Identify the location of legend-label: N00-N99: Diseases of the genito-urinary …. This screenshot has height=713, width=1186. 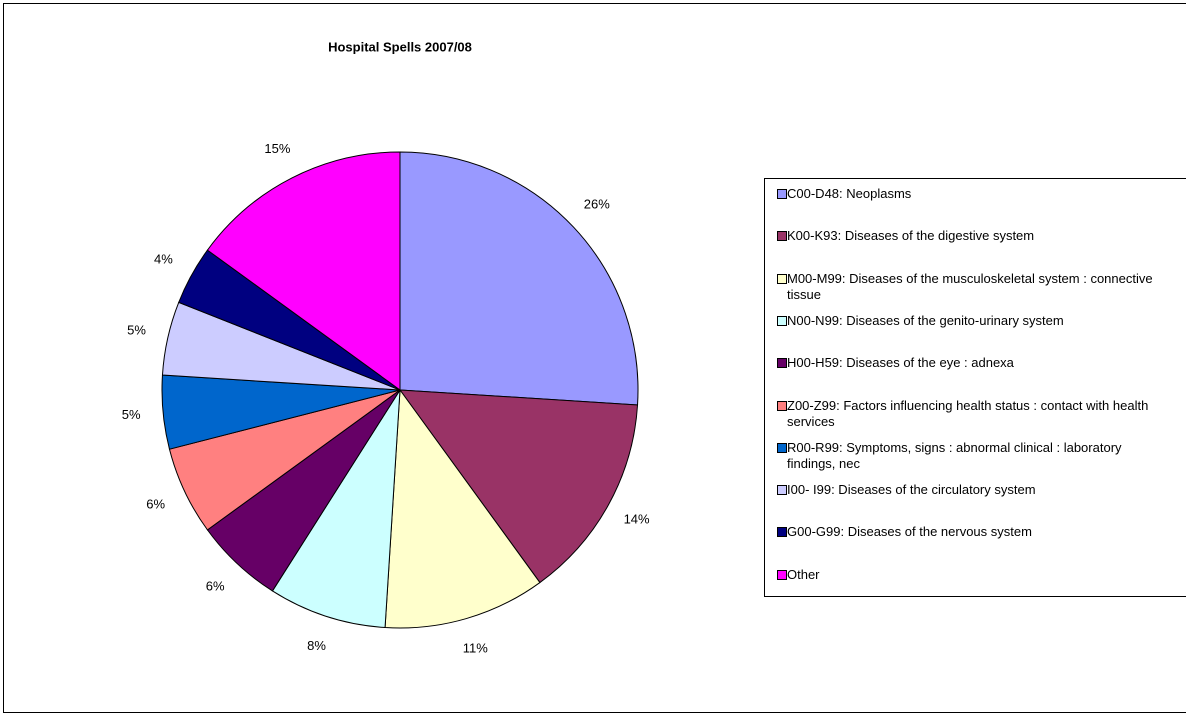
(925, 320).